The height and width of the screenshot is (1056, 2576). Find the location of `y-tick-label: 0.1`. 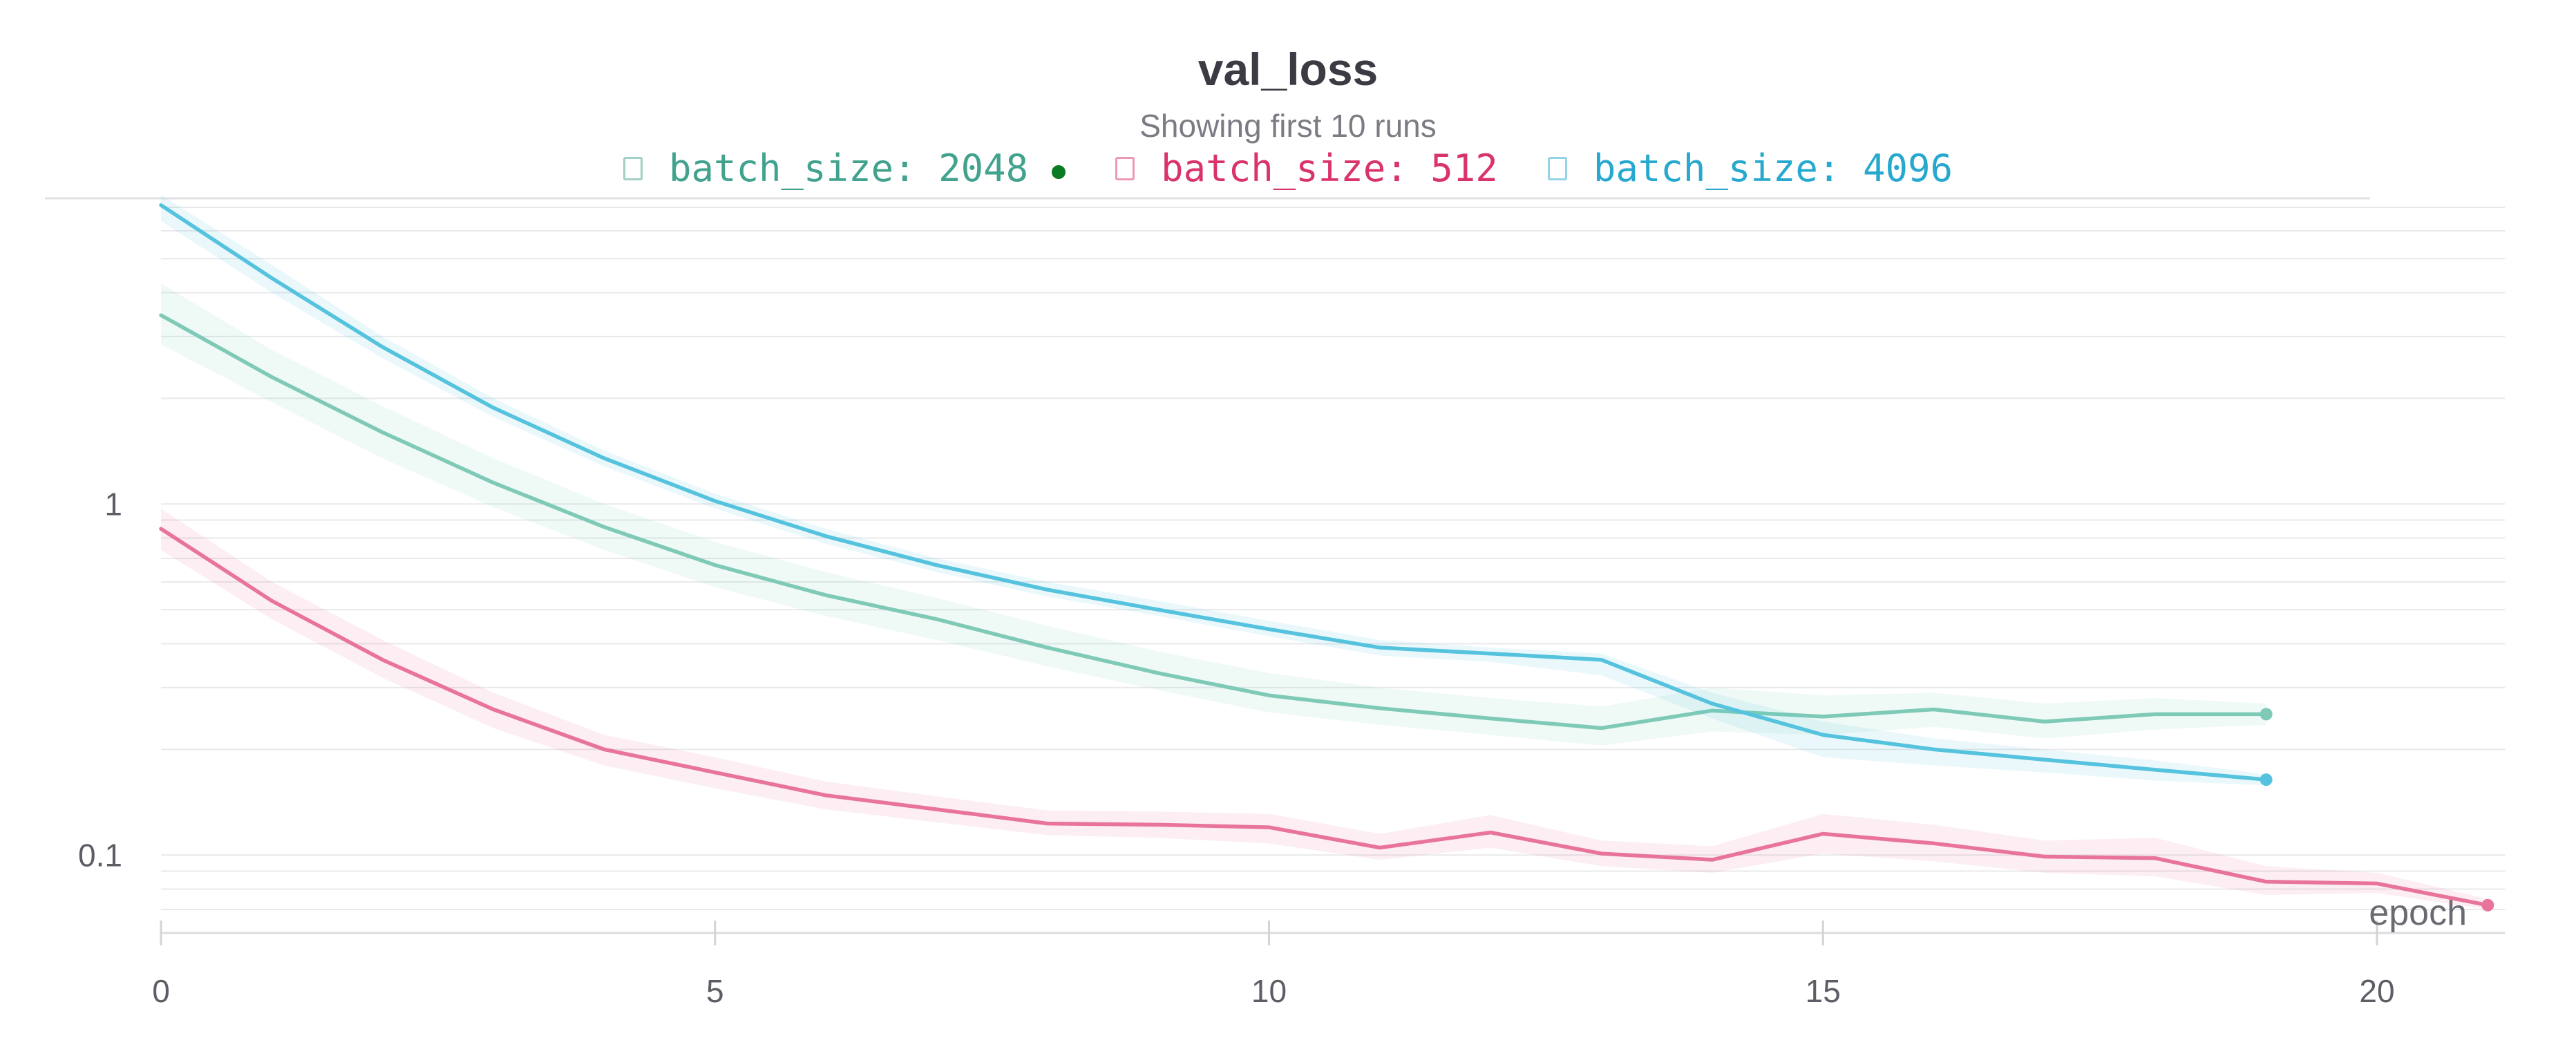

y-tick-label: 0.1 is located at coordinates (100, 855).